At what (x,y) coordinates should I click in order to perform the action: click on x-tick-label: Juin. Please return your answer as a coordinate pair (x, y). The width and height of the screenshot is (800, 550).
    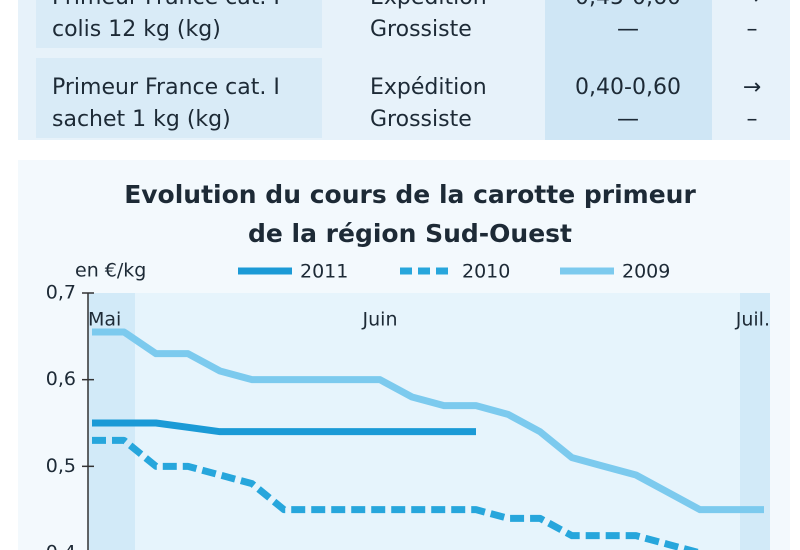
    Looking at the image, I should click on (380, 320).